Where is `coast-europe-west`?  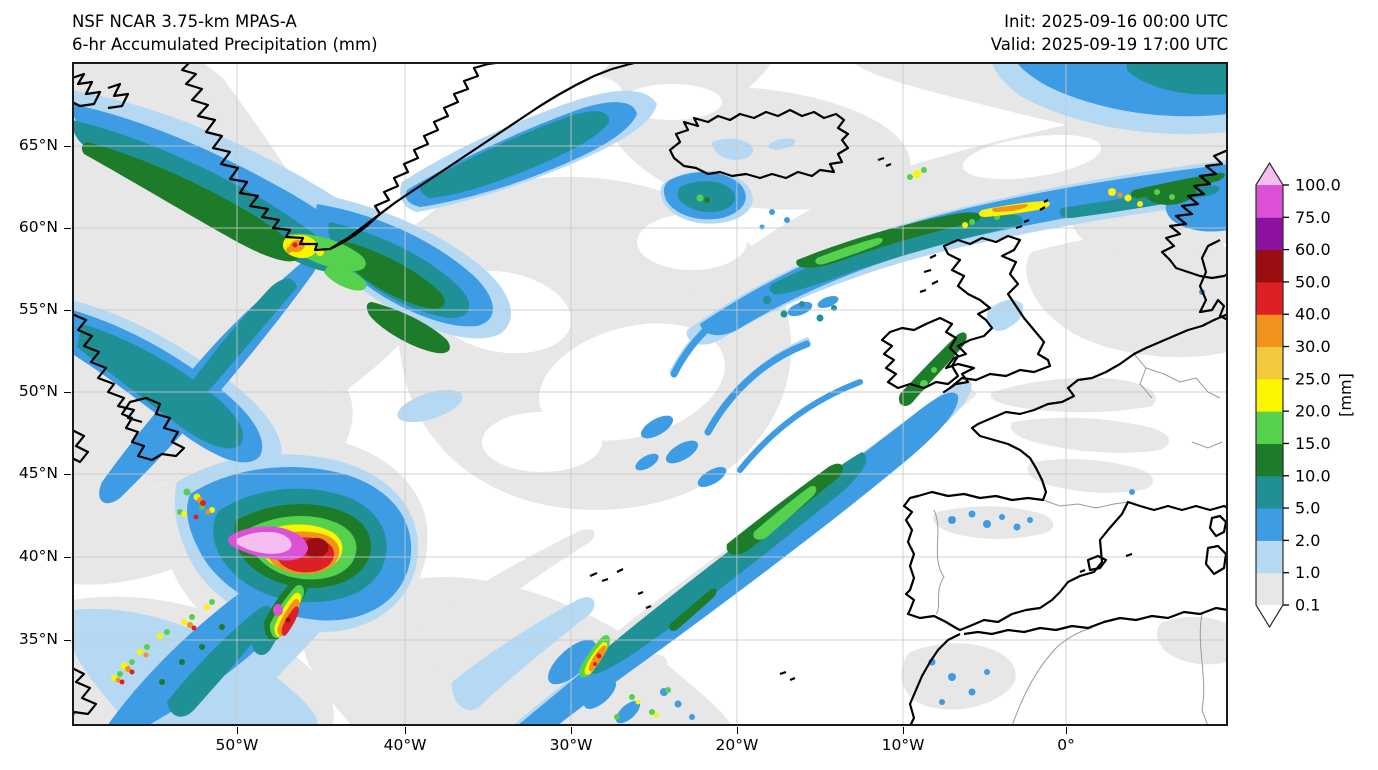
coast-europe-west is located at coordinates (1065, 472).